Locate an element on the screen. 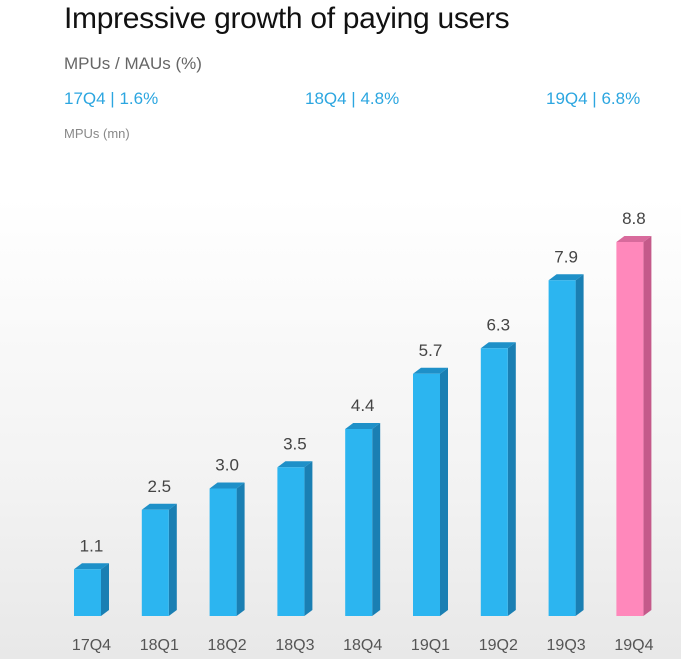  ratio-17q4: 17Q4 | 1.6% is located at coordinates (111, 98).